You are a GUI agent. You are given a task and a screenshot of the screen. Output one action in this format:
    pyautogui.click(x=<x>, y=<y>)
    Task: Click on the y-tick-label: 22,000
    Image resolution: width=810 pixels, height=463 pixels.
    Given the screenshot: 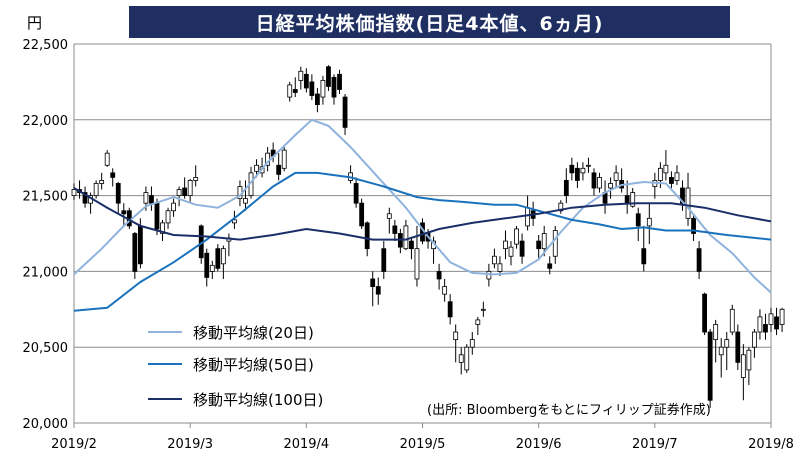 What is the action you would take?
    pyautogui.click(x=46, y=121)
    